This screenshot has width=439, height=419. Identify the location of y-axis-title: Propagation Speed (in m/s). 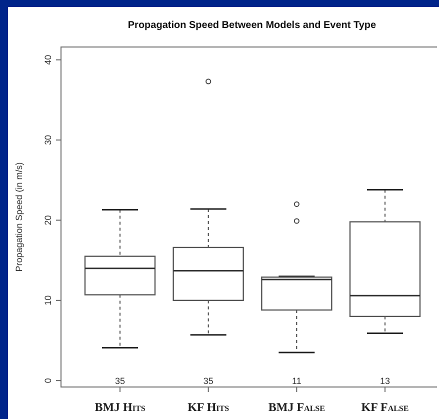
(19, 217).